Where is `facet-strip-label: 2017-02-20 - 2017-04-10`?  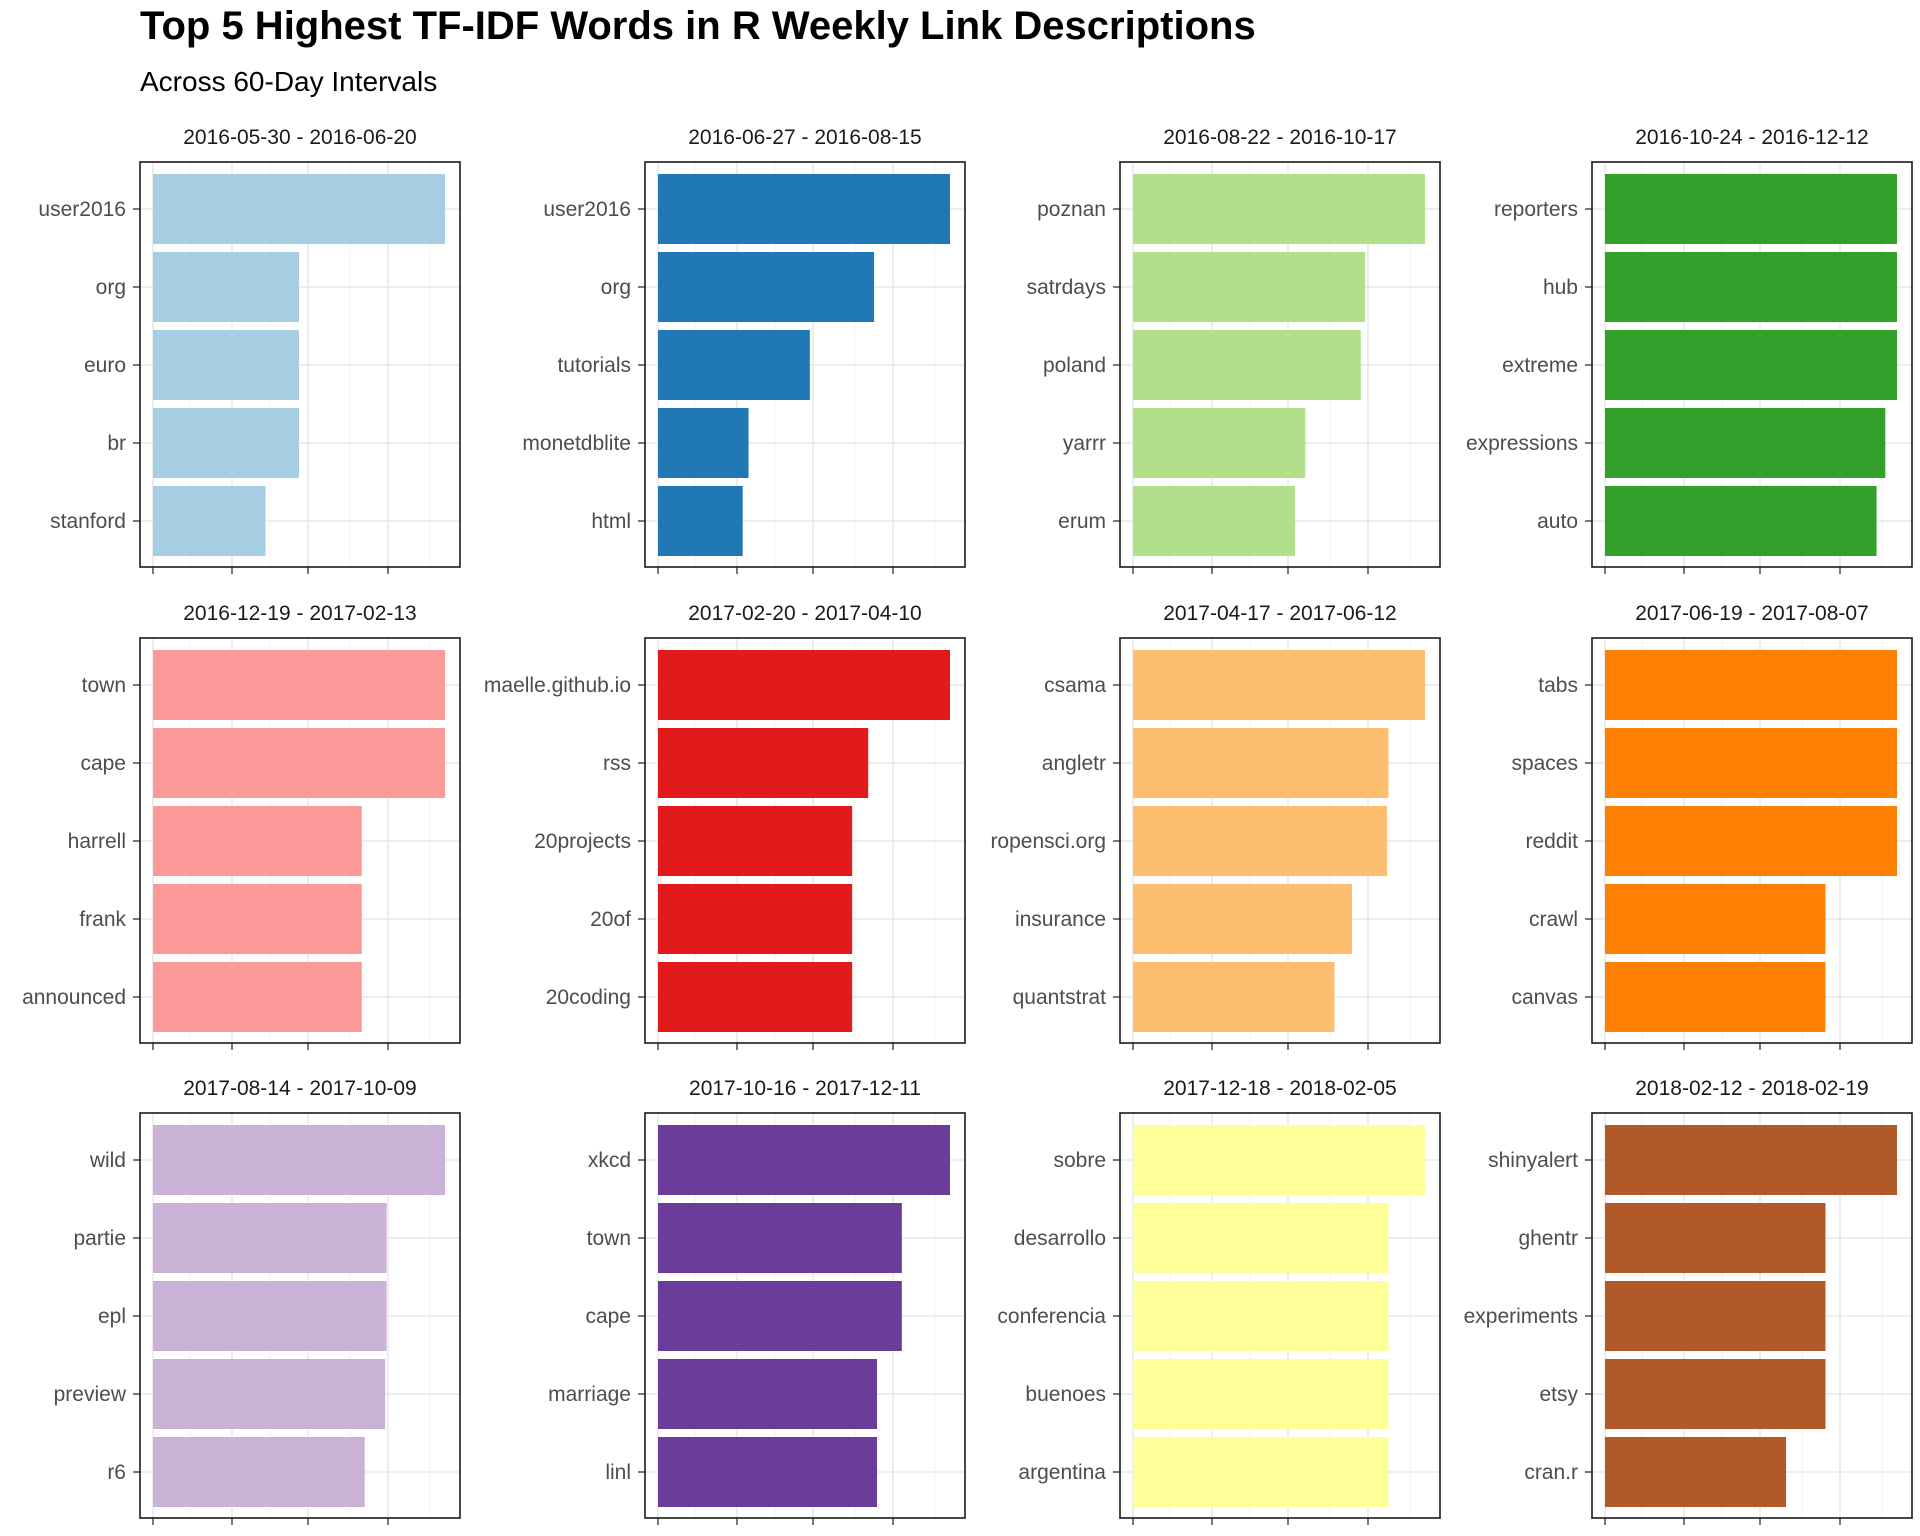
facet-strip-label: 2017-02-20 - 2017-04-10 is located at coordinates (805, 613).